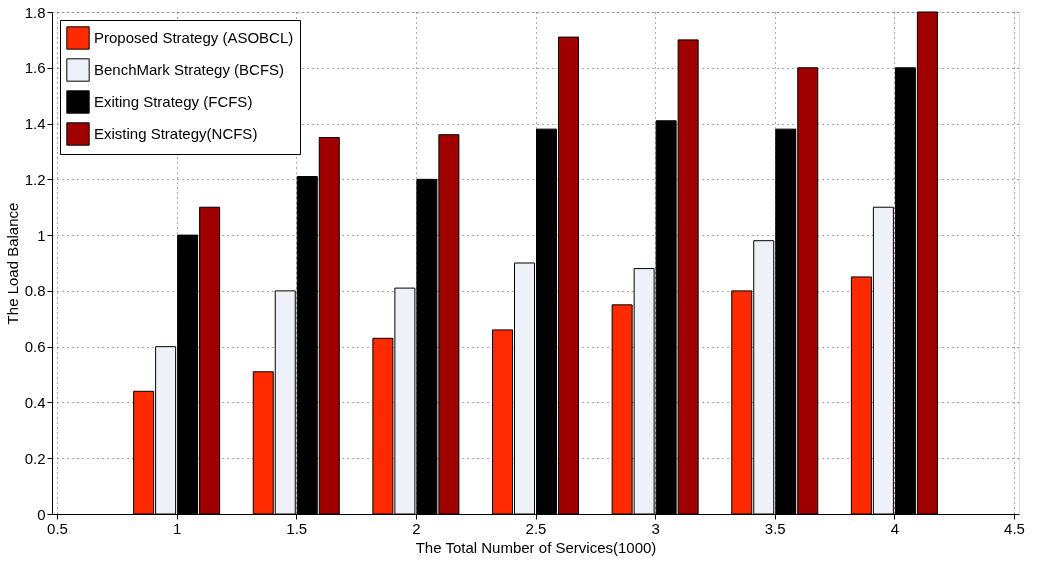 This screenshot has width=1057, height=570. What do you see at coordinates (35, 179) in the screenshot?
I see `y-tick-label: 1.2` at bounding box center [35, 179].